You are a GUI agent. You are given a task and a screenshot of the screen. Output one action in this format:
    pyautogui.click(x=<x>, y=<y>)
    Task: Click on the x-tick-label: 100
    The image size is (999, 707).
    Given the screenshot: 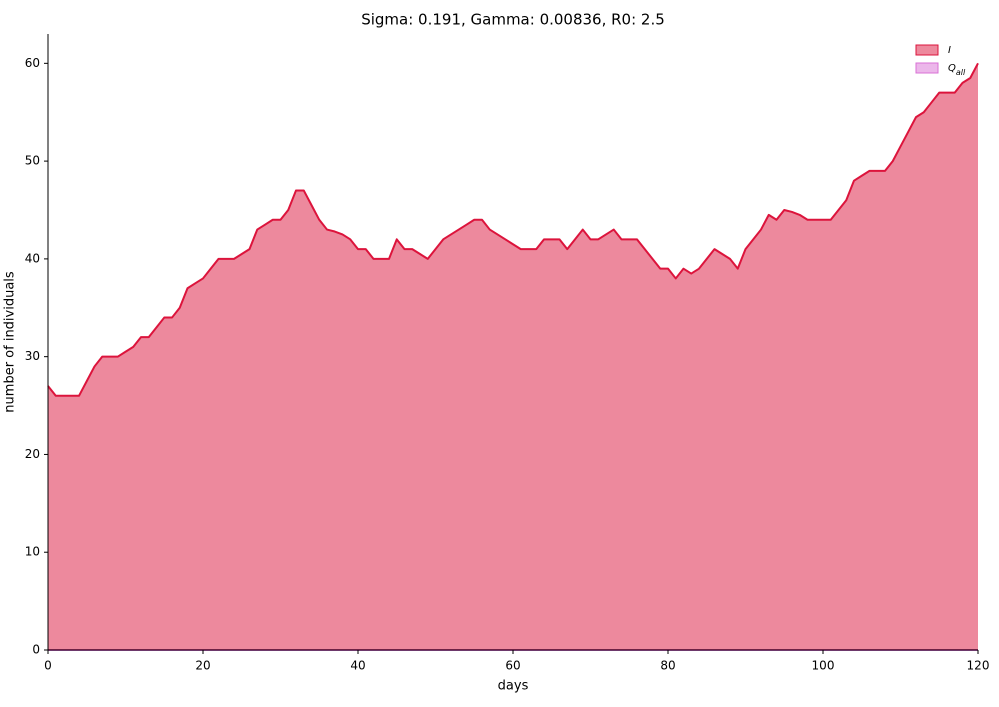 What is the action you would take?
    pyautogui.click(x=823, y=666)
    